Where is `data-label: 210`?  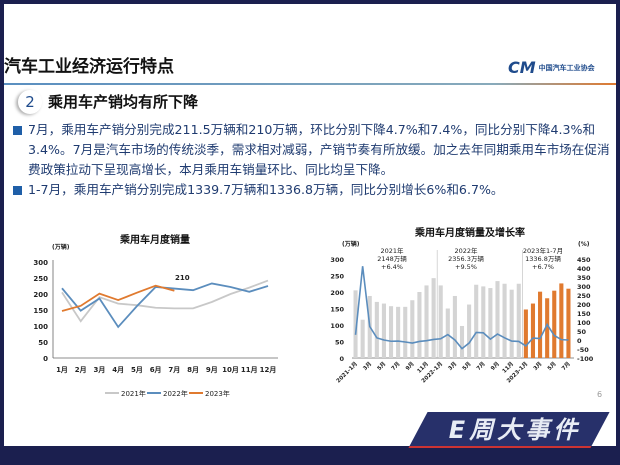
data-label: 210 is located at coordinates (182, 278).